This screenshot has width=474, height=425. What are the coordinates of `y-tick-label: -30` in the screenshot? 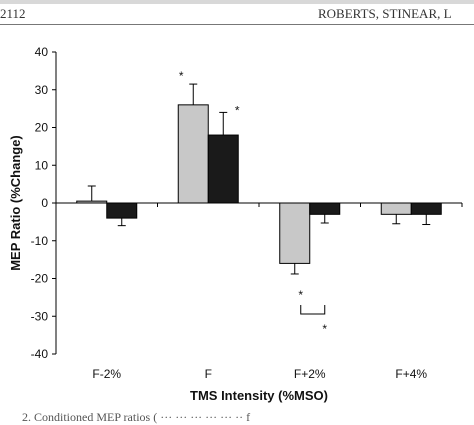 It's located at (40, 316).